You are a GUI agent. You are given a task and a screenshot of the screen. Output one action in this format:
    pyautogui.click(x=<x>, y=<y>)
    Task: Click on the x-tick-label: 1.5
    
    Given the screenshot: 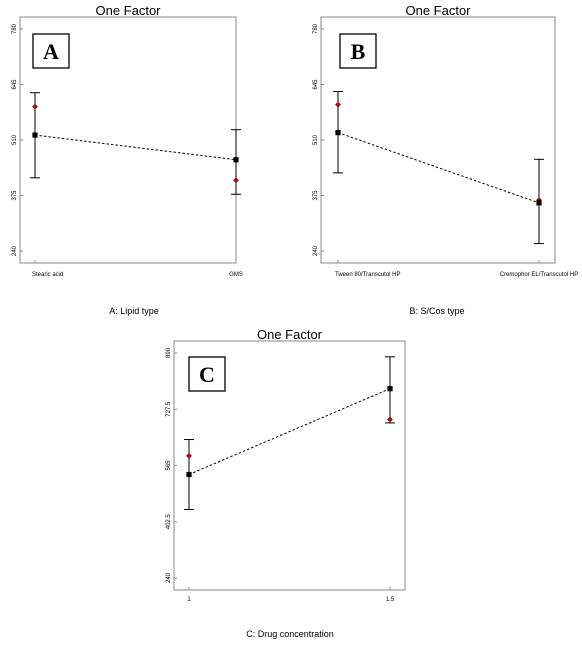 What is the action you would take?
    pyautogui.click(x=390, y=600)
    